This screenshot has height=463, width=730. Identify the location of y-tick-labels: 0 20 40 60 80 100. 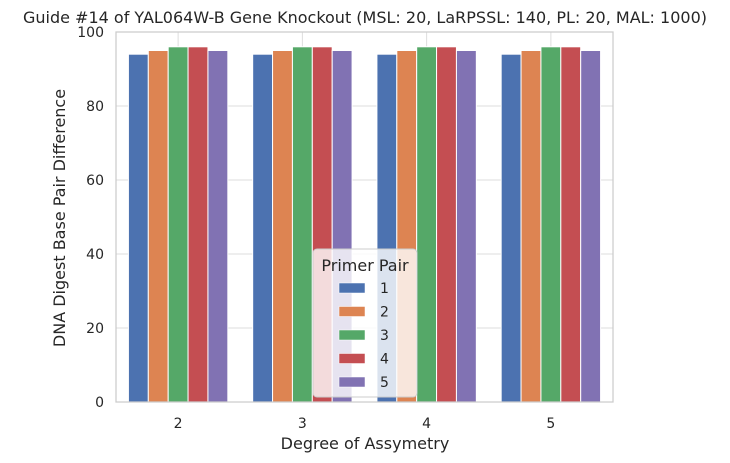
(90, 218).